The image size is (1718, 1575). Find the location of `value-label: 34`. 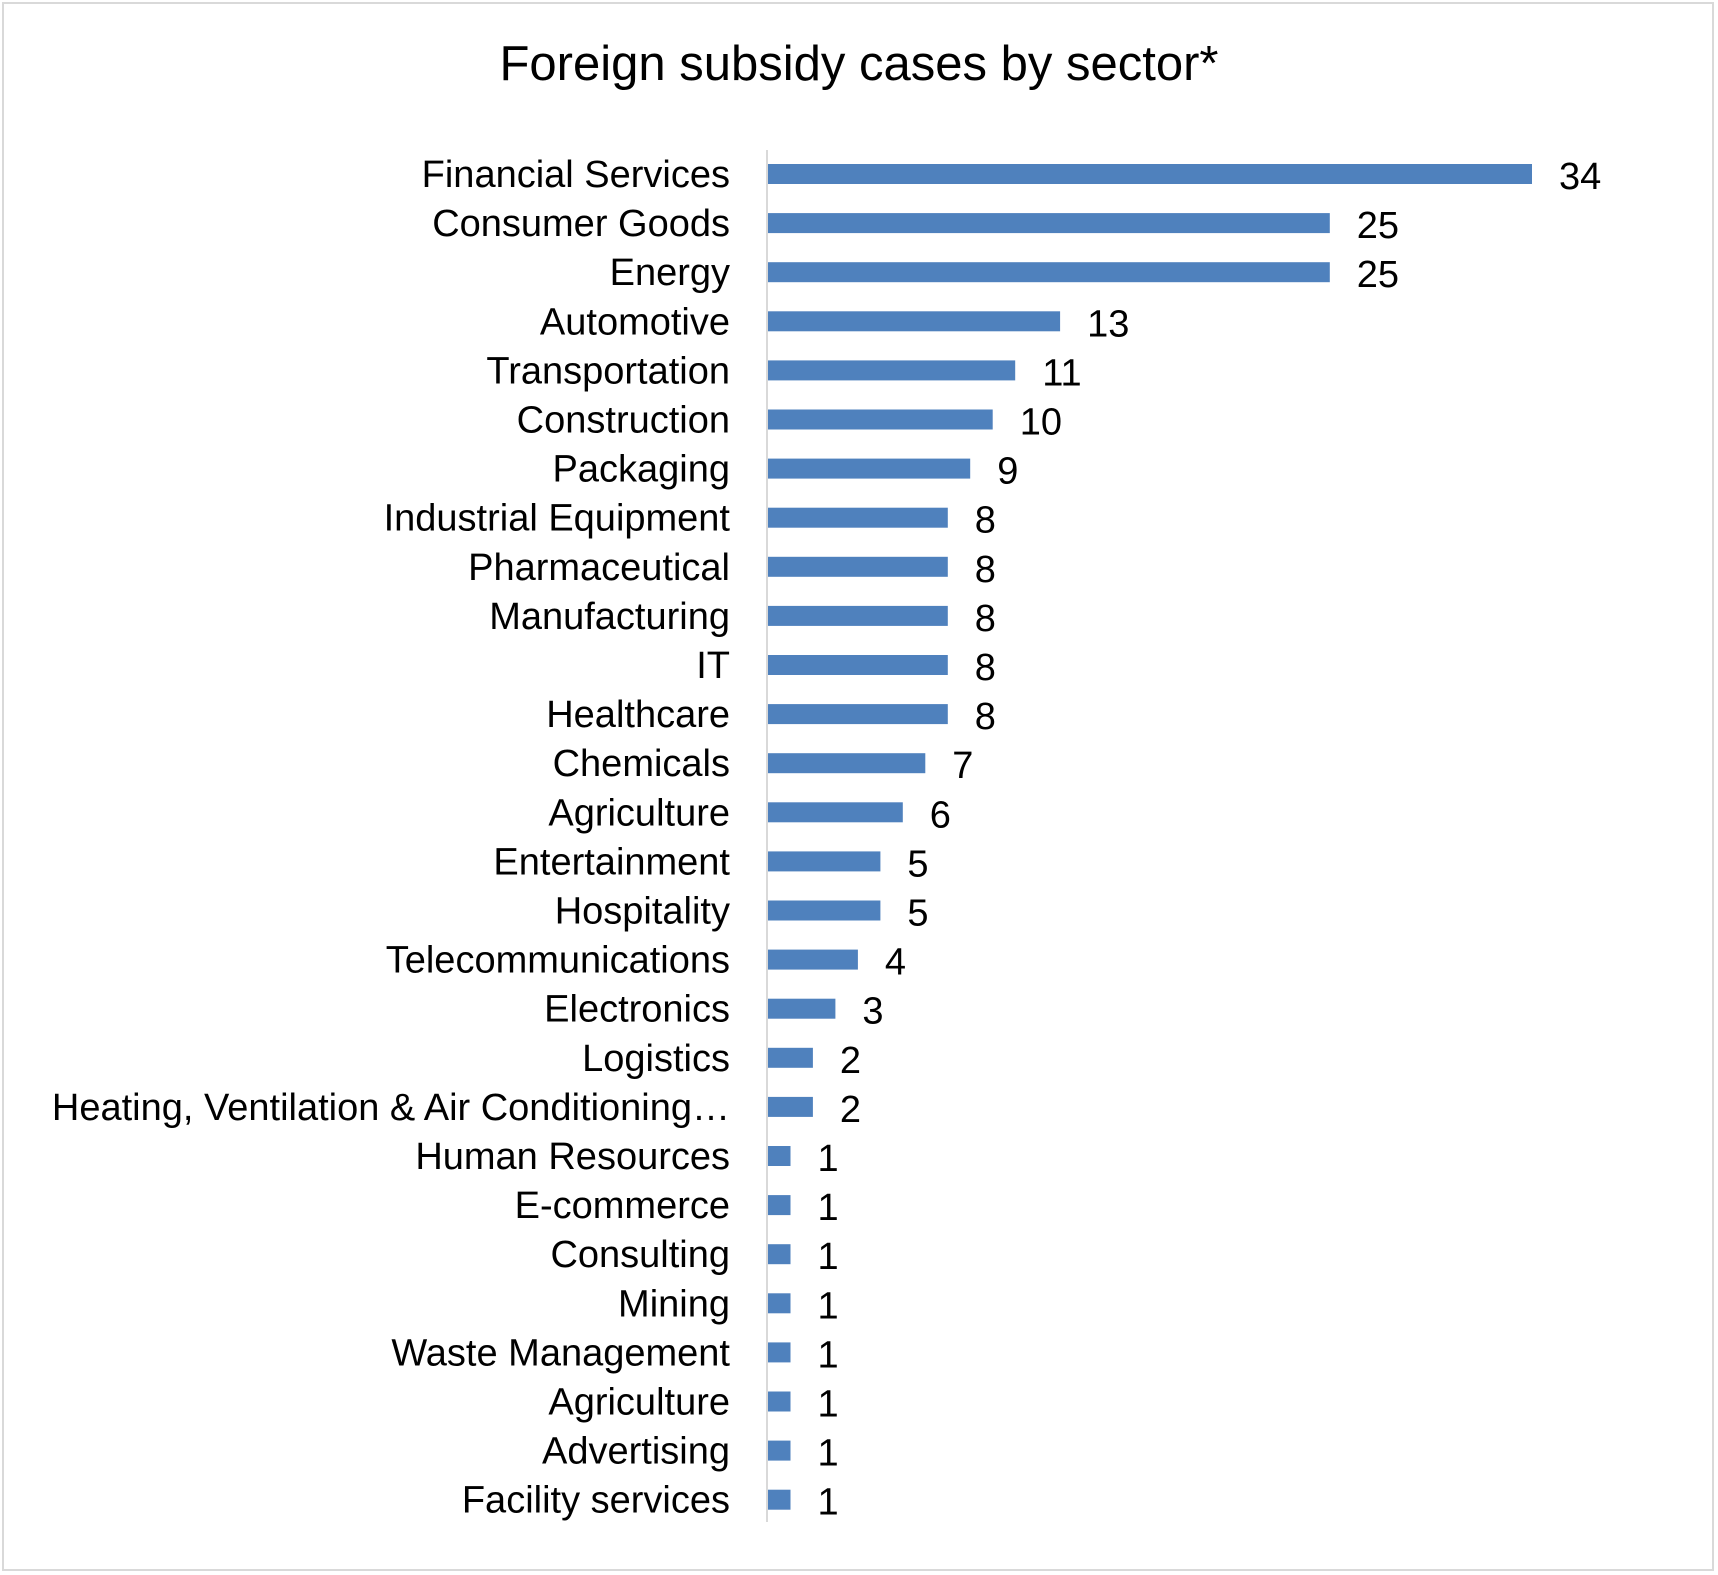

value-label: 34 is located at coordinates (1580, 177).